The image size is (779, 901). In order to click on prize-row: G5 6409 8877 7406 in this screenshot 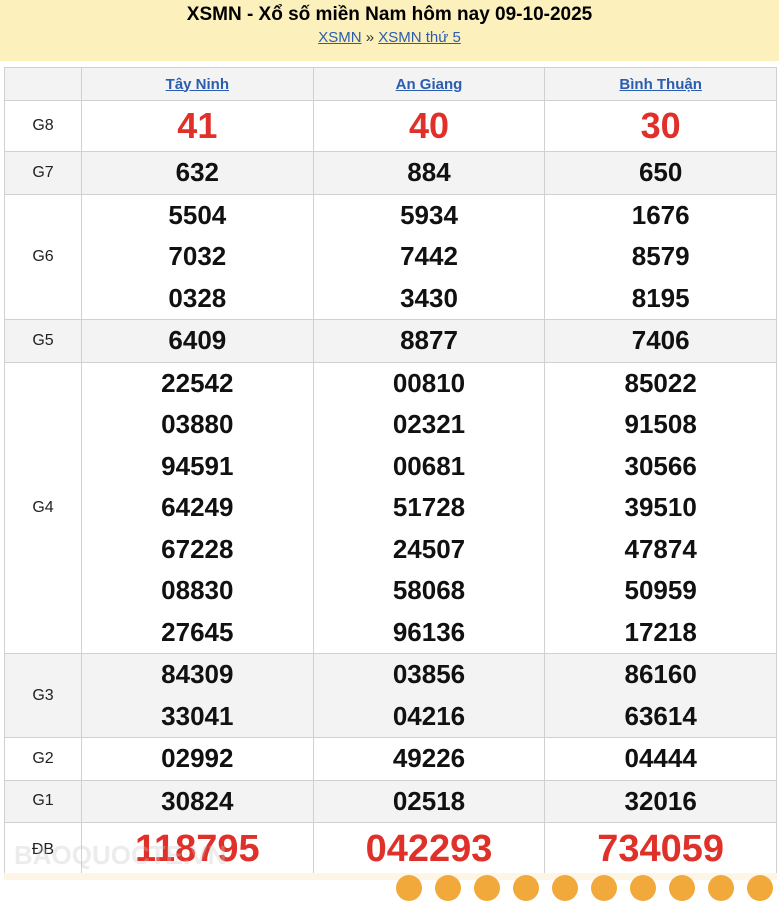, I will do `click(390, 341)`.